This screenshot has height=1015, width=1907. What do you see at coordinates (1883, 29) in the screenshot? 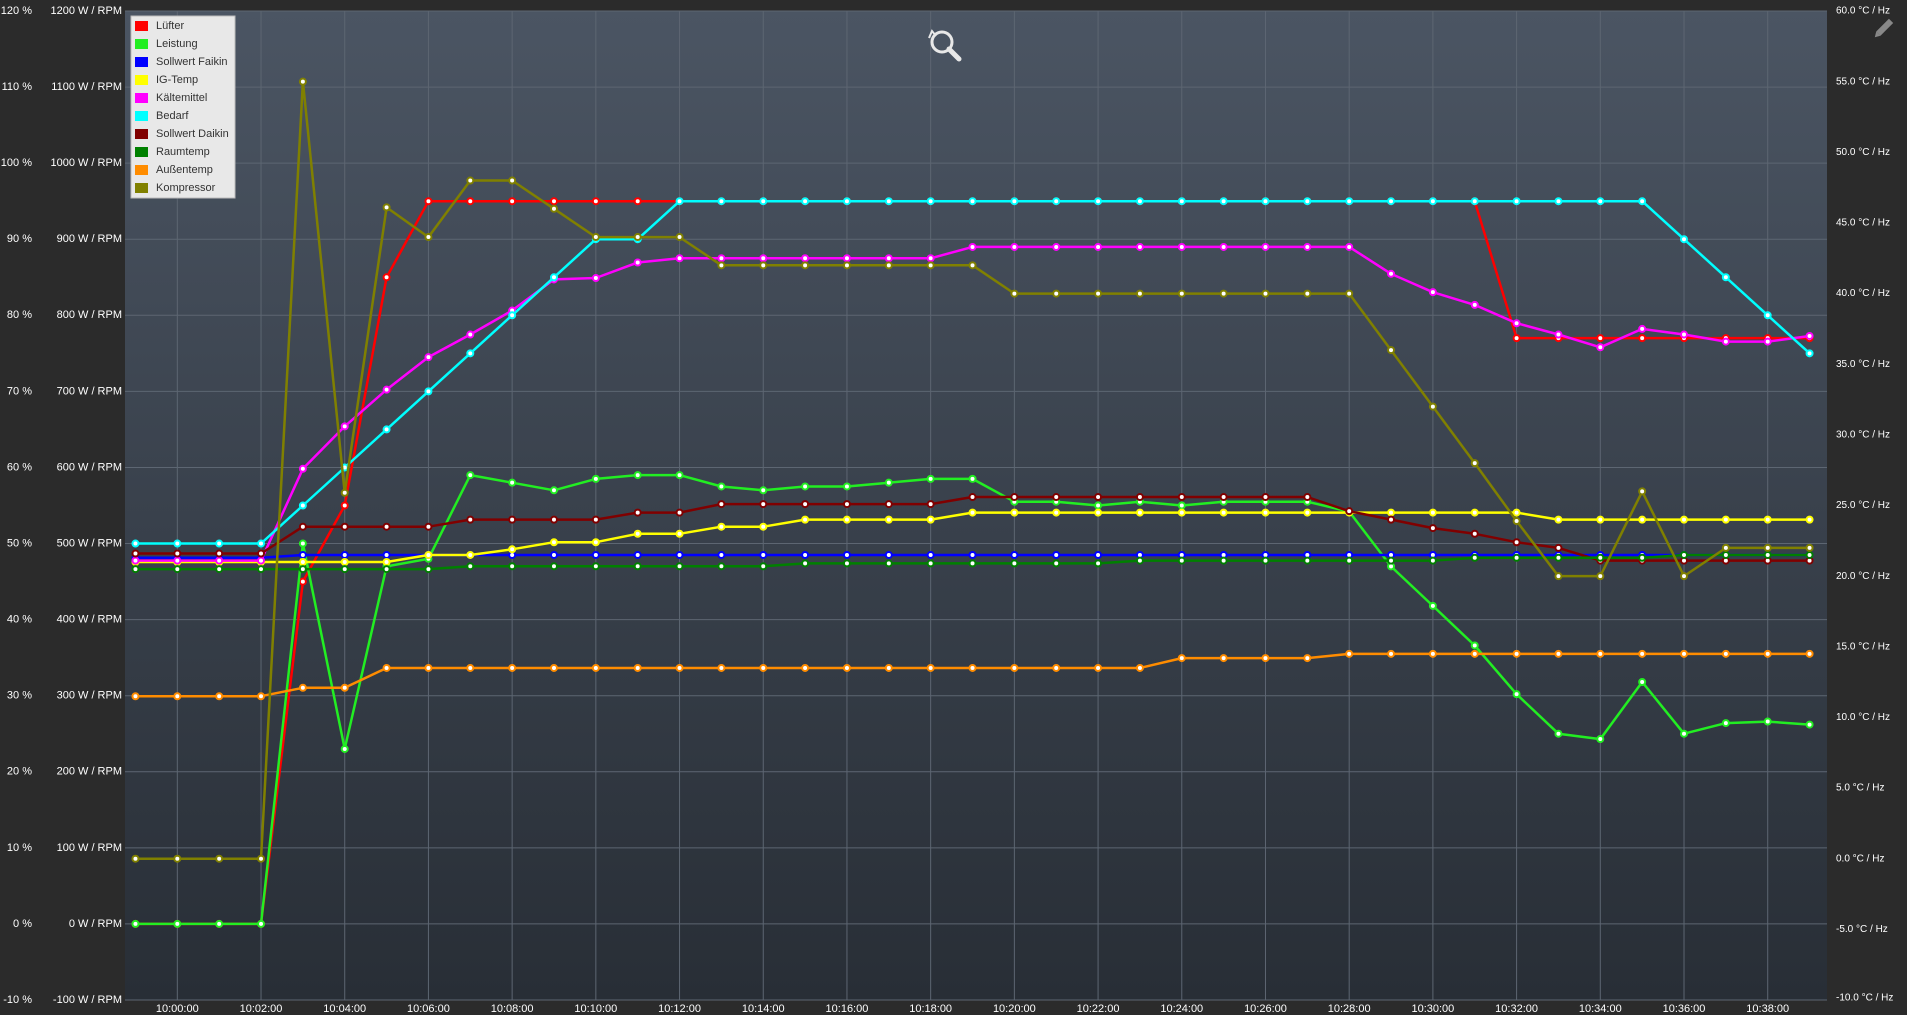
I see `edit-icon` at bounding box center [1883, 29].